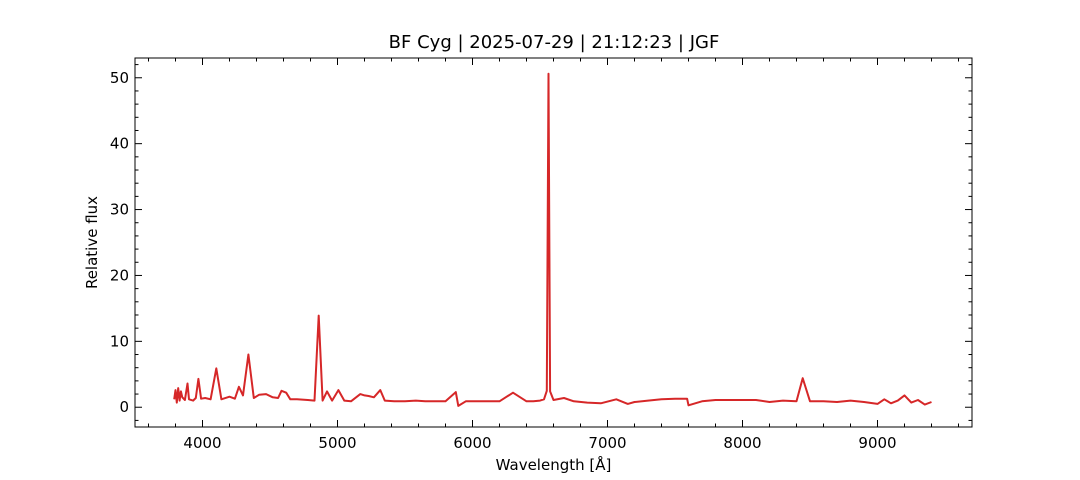  I want to click on y-tick-label: 20, so click(119, 275).